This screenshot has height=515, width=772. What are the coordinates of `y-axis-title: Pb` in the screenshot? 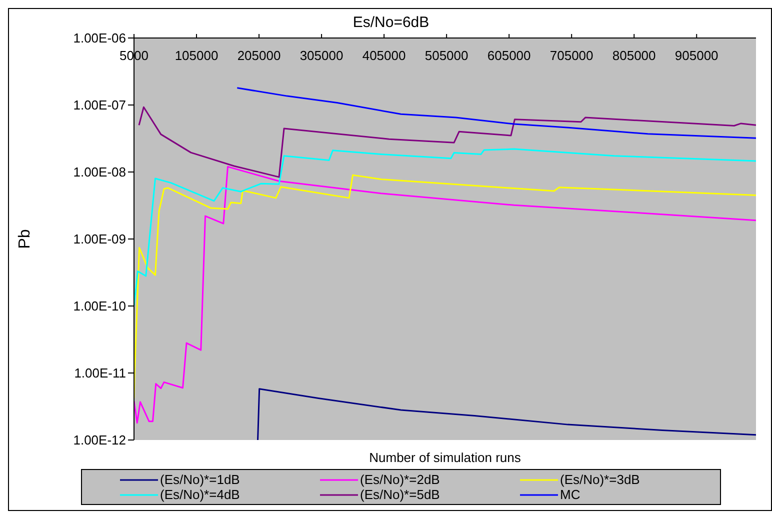 It's located at (25, 239).